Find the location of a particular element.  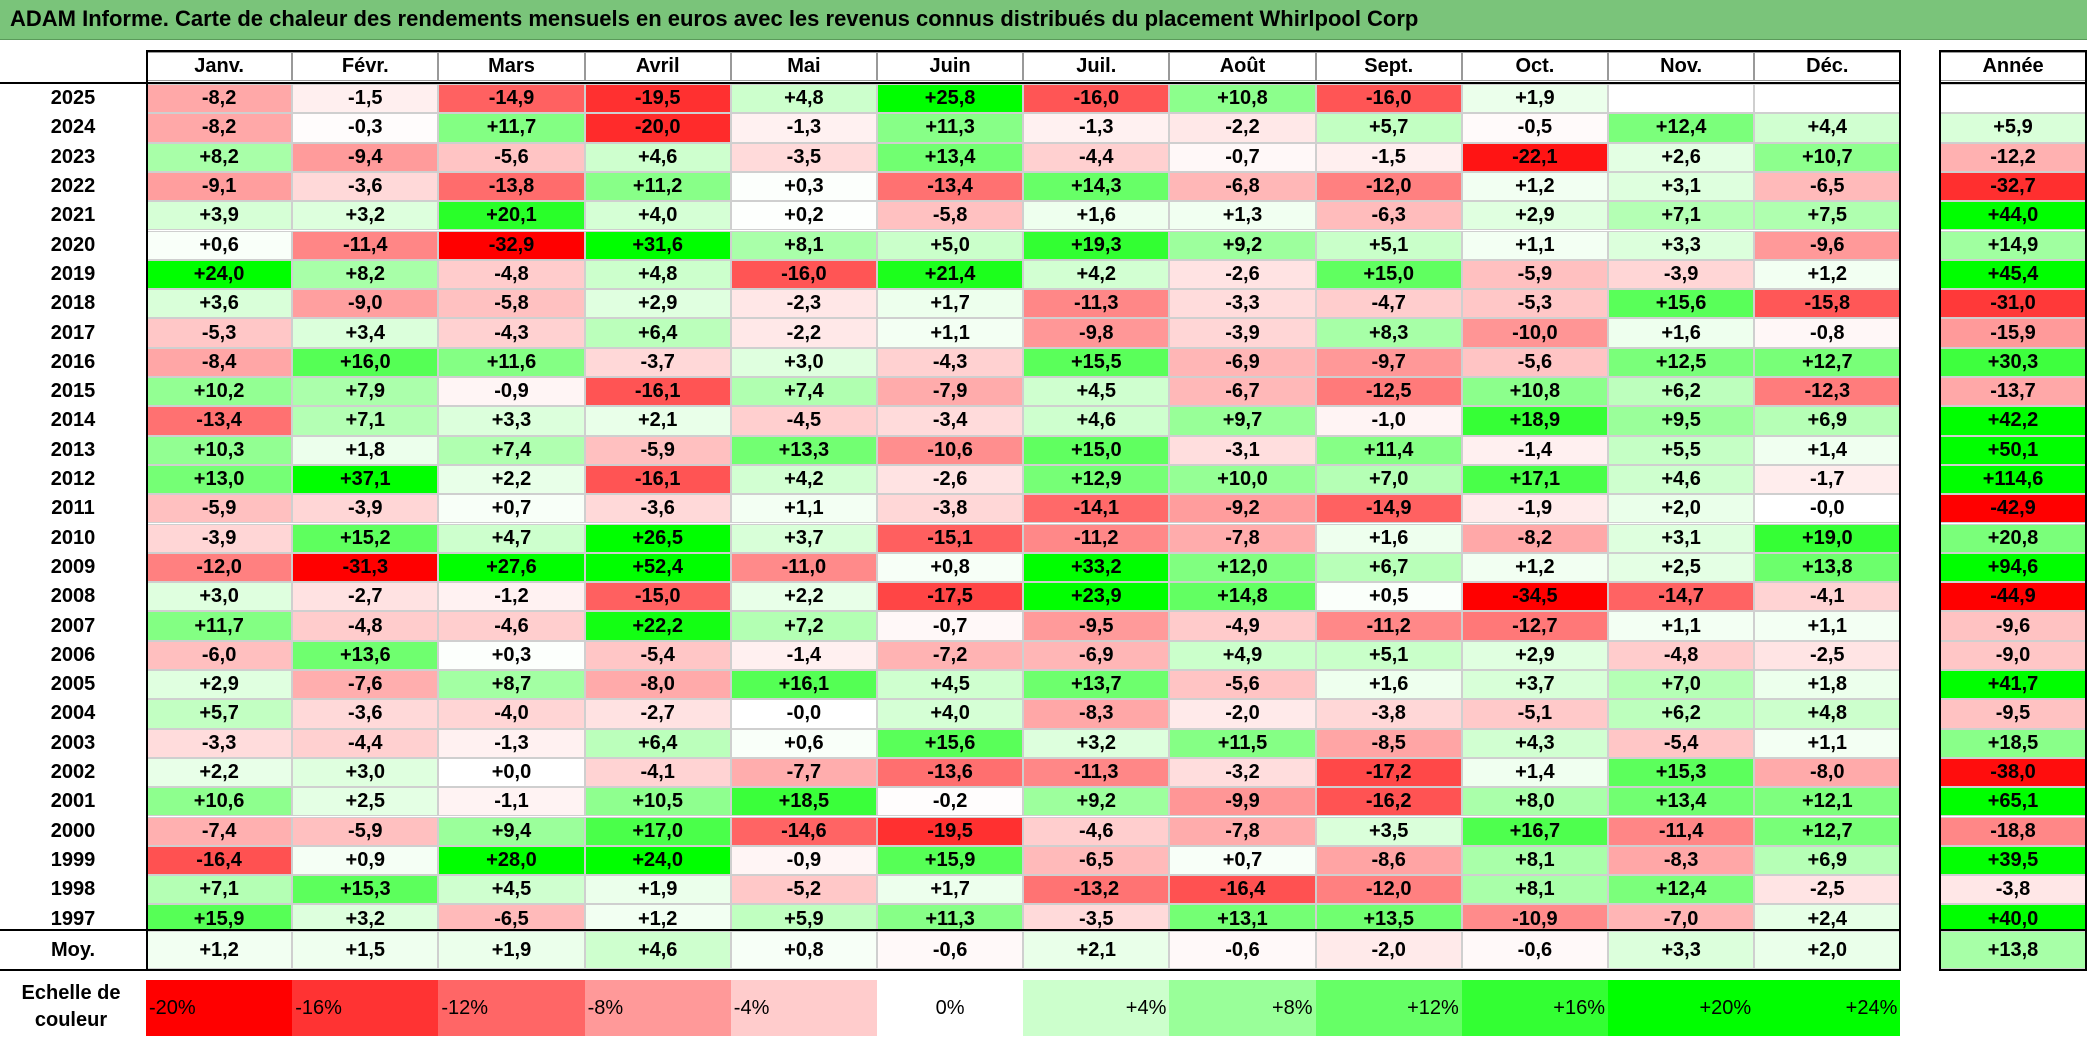

heatmap-cell: -2,5 is located at coordinates (1827, 655).